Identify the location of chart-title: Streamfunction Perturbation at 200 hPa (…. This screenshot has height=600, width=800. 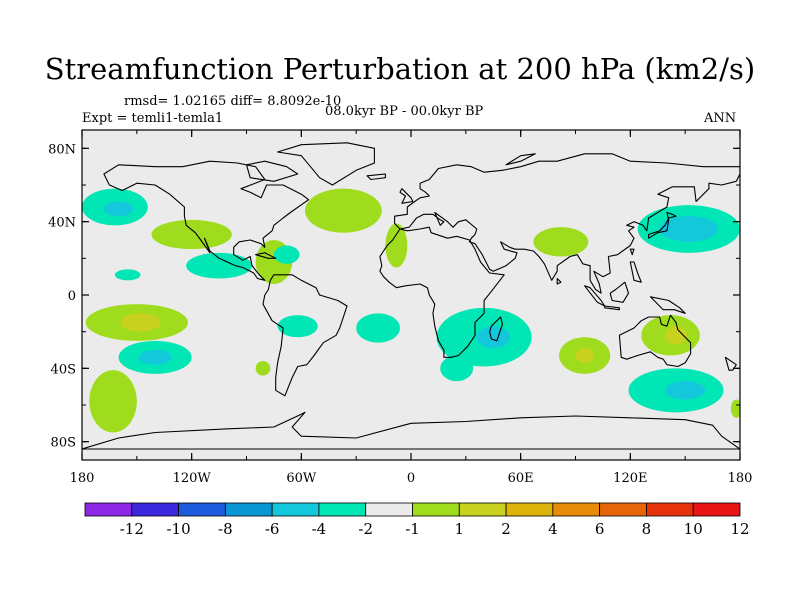
(400, 69).